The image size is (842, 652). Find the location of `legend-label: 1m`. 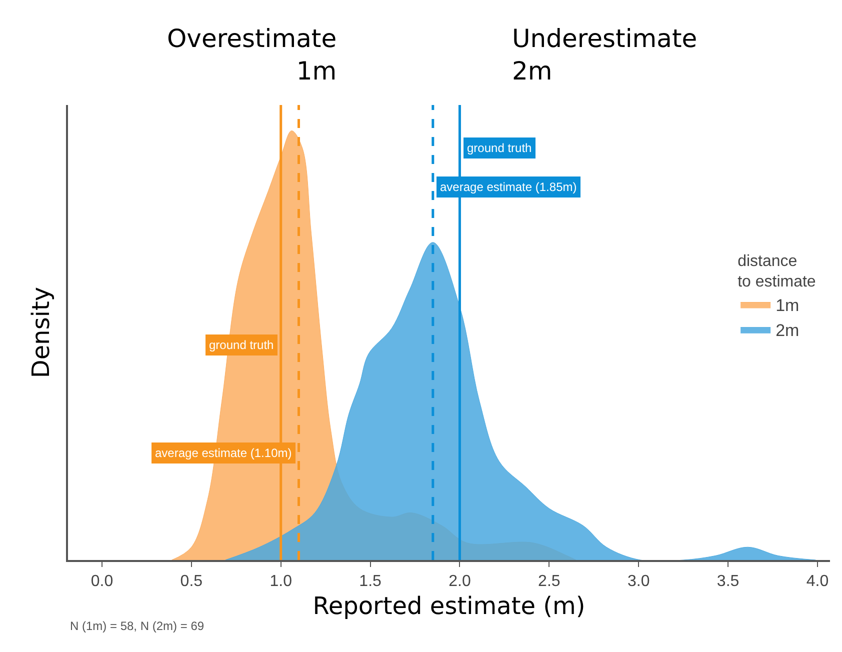

legend-label: 1m is located at coordinates (788, 305).